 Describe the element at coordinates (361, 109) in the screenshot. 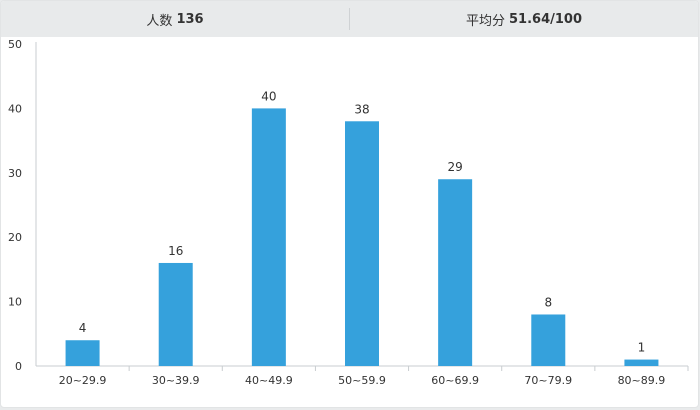

I see `data-label: 38` at that location.